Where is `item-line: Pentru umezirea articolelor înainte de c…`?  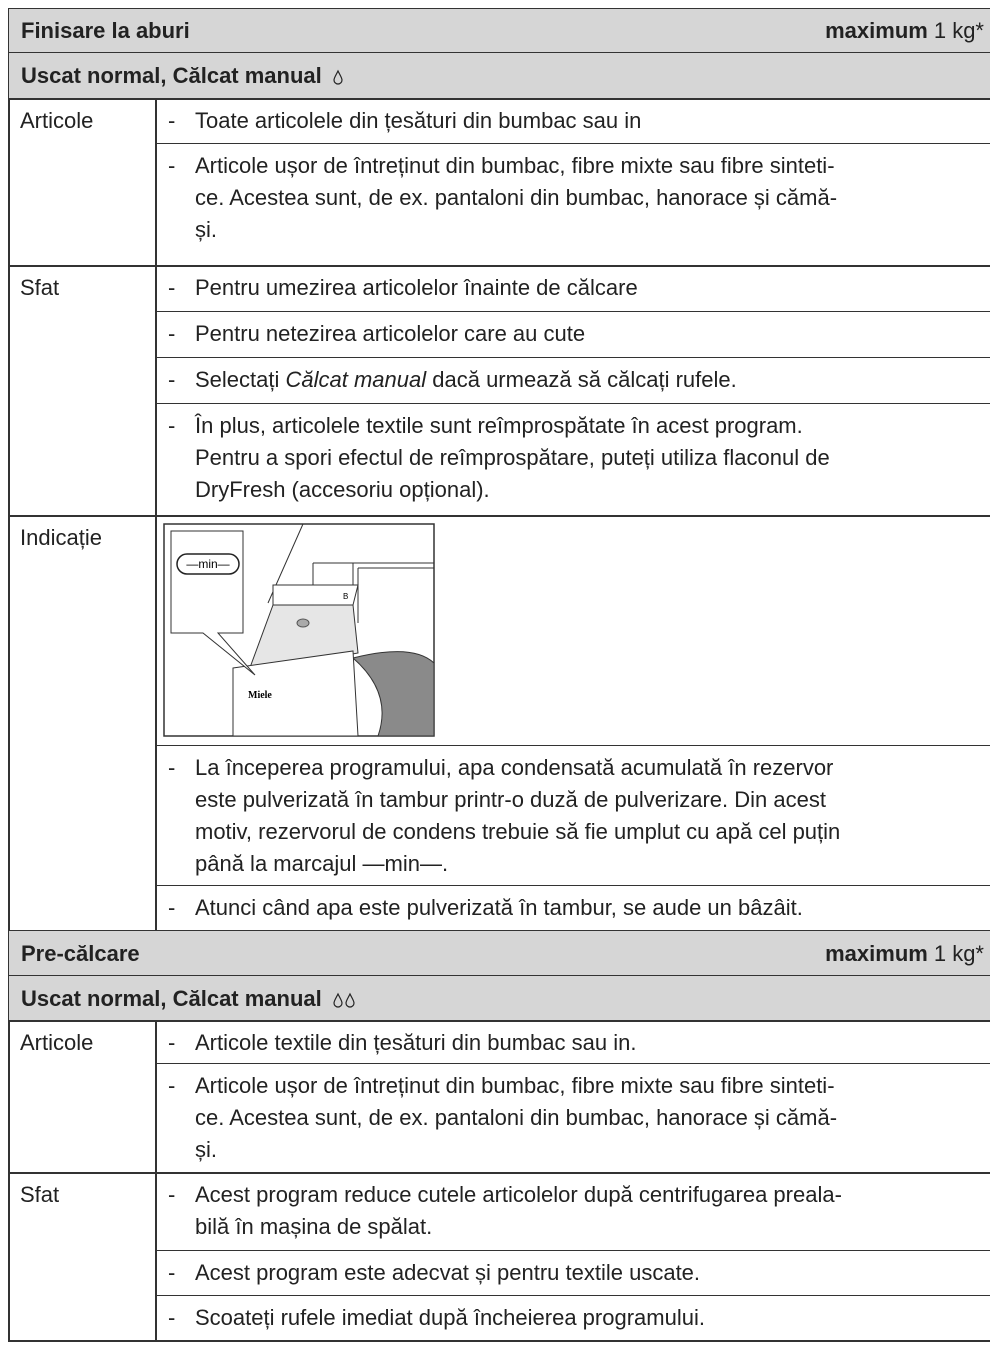 item-line: Pentru umezirea articolelor înainte de c… is located at coordinates (416, 287).